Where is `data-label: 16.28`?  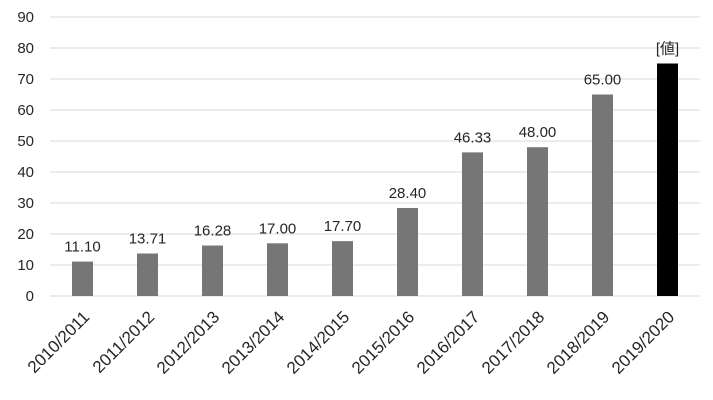 data-label: 16.28 is located at coordinates (213, 231).